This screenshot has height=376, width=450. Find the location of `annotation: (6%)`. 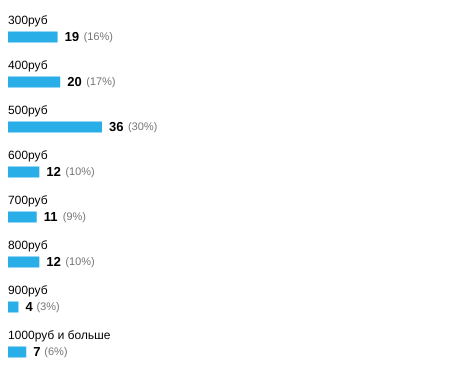

annotation: (6%) is located at coordinates (56, 352).